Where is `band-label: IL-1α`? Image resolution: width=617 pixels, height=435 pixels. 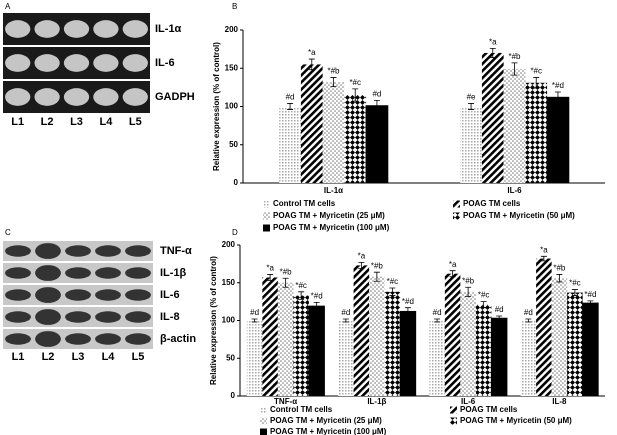 band-label: IL-1α is located at coordinates (168, 29).